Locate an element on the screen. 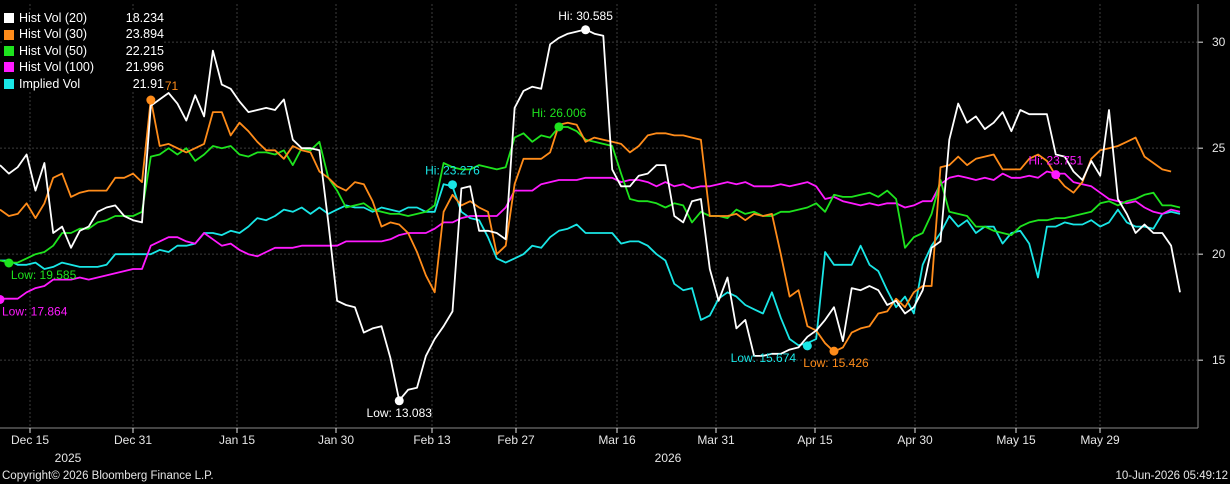  x-tick-label: Apr 15 is located at coordinates (815, 440).